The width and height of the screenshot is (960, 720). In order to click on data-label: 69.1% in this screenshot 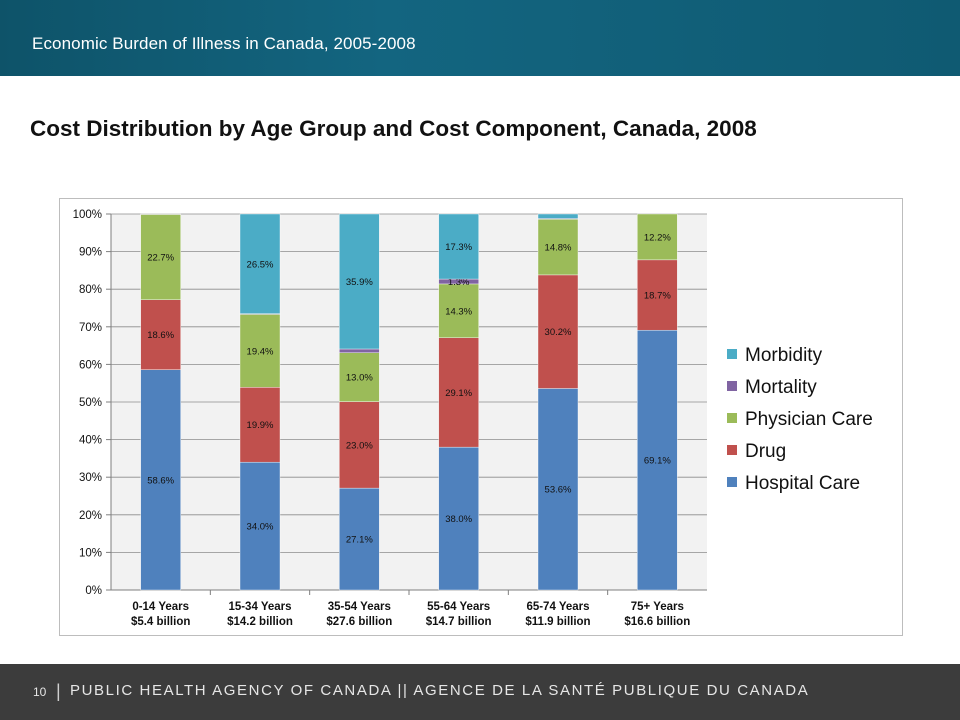, I will do `click(657, 461)`.